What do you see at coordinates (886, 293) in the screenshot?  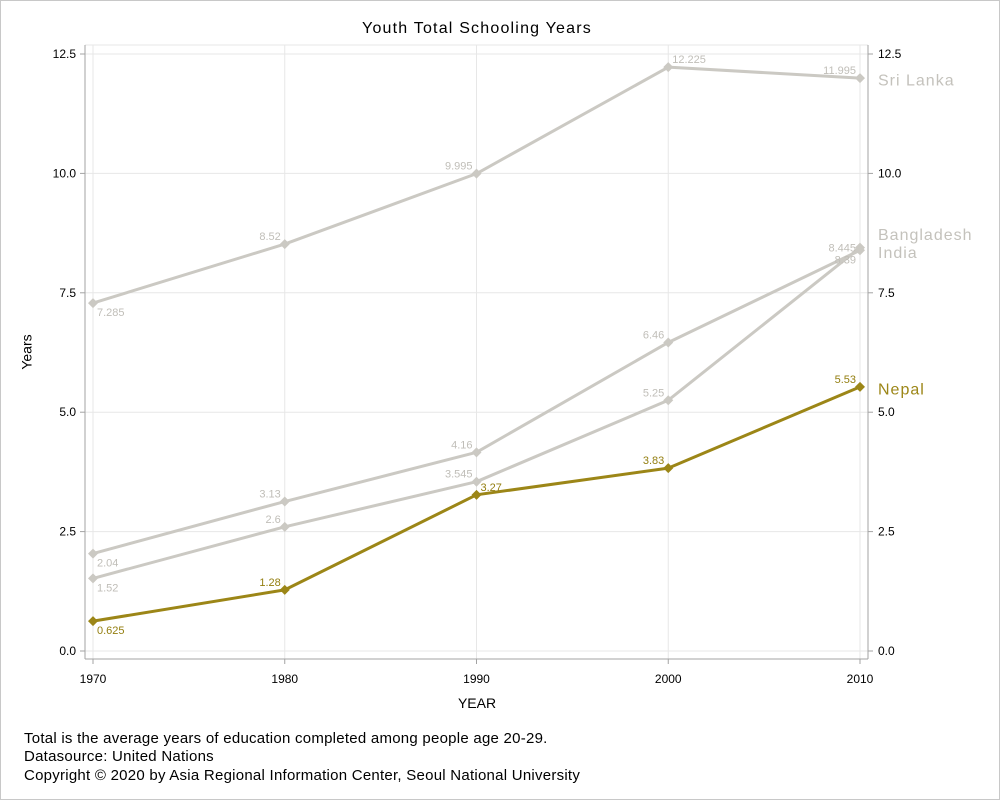 I see `y-tick-label-right: 7.5` at bounding box center [886, 293].